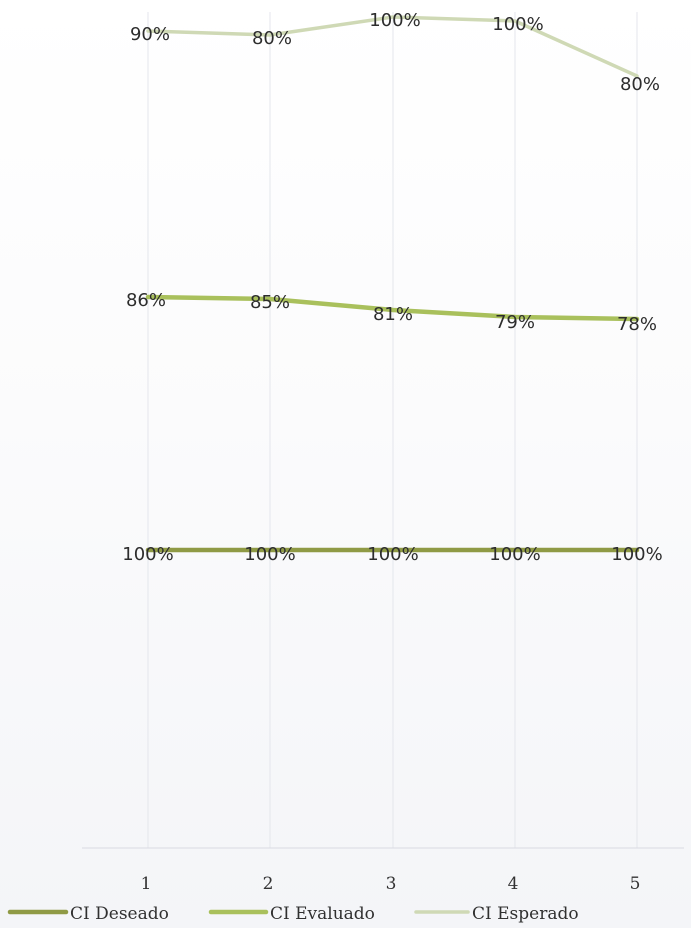  Describe the element at coordinates (636, 554) in the screenshot. I see `data-label-ci-deseado-5: 100%` at that location.